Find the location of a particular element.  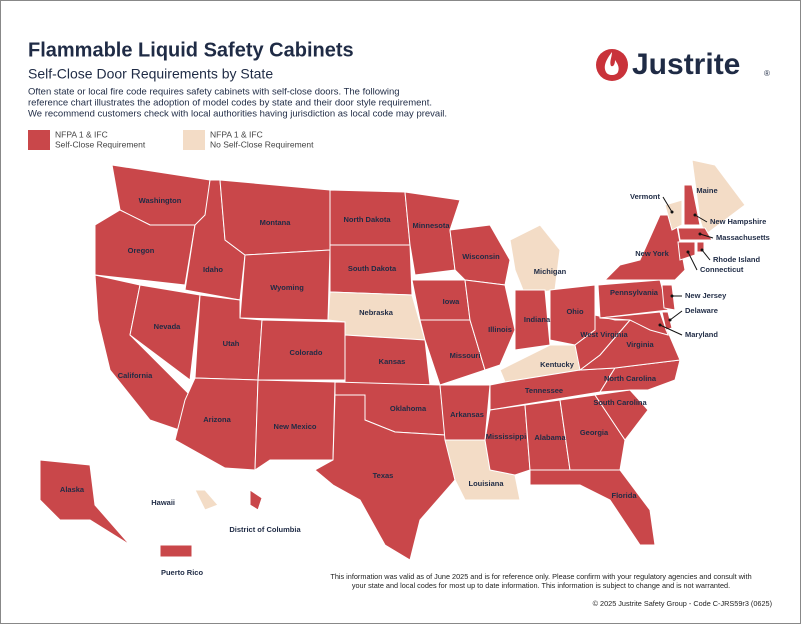

state-label: Alaska is located at coordinates (72, 489).